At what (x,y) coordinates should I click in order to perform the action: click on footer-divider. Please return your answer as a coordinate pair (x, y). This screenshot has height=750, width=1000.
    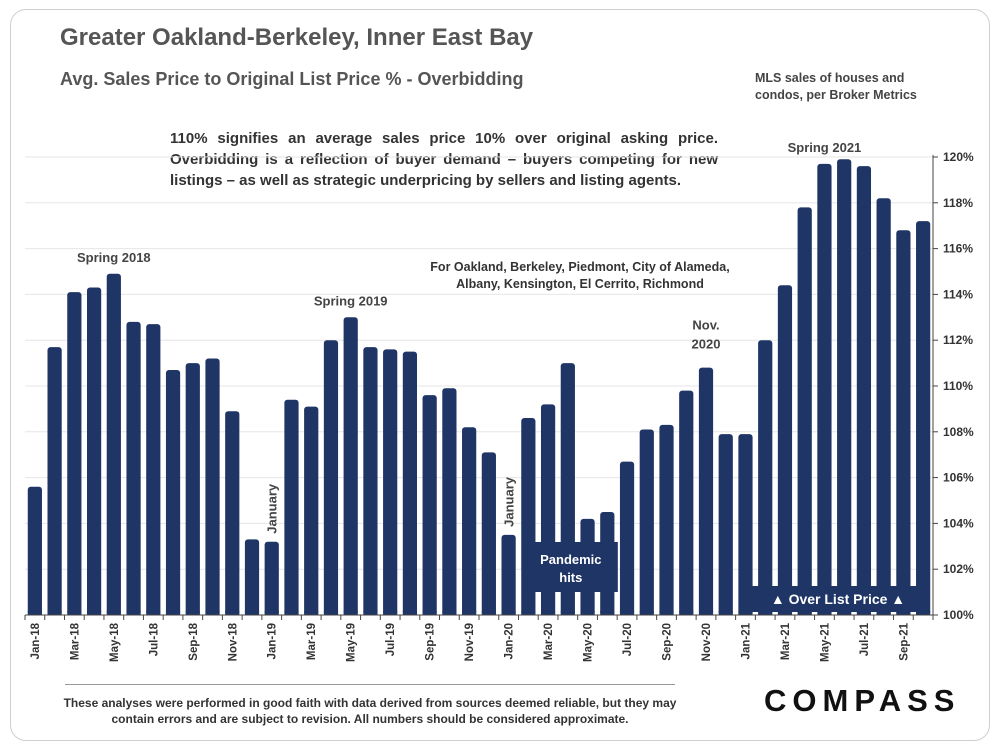
    Looking at the image, I should click on (370, 684).